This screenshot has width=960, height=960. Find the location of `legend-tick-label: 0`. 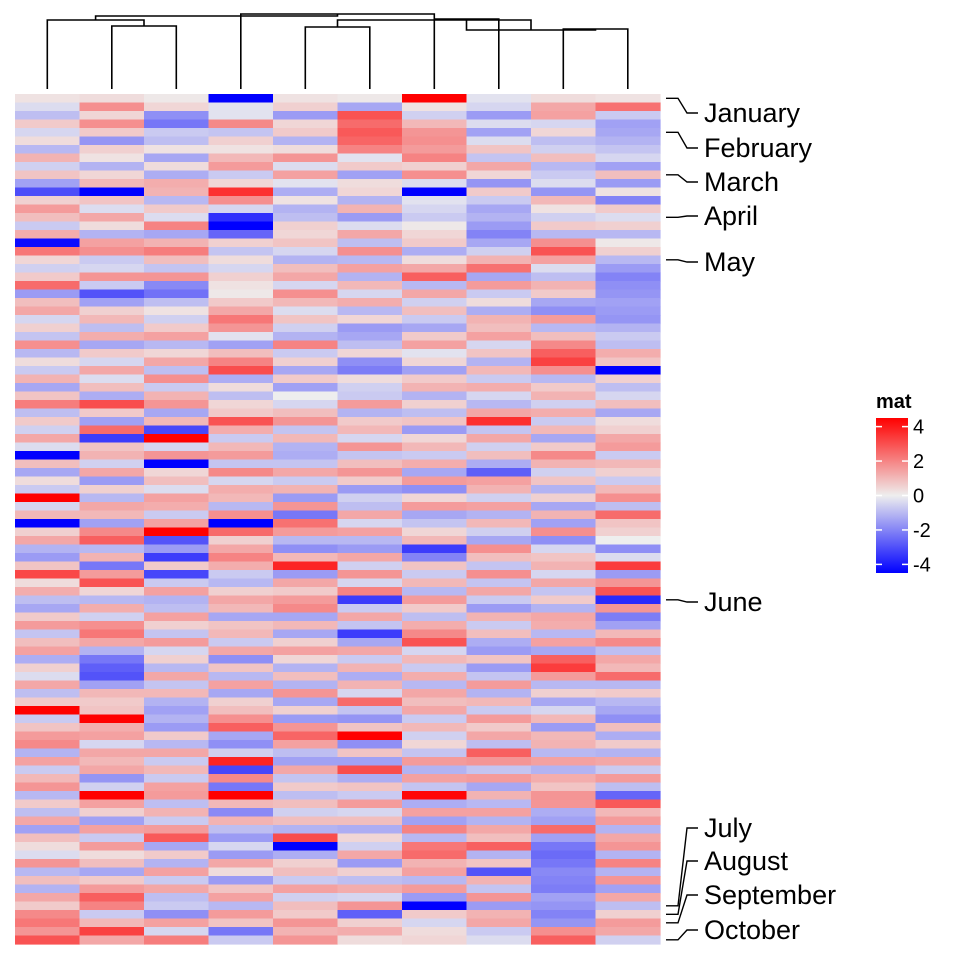

legend-tick-label: 0 is located at coordinates (918, 497).